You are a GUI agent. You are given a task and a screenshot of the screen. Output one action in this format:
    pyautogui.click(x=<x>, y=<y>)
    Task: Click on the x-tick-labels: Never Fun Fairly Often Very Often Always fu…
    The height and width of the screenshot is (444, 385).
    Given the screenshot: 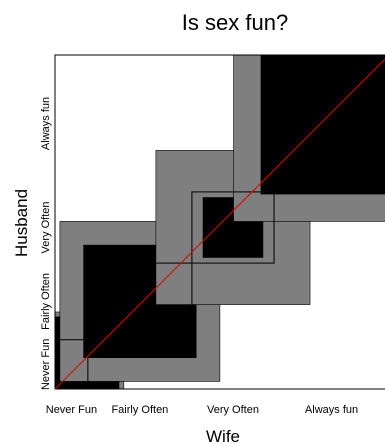 What is the action you would take?
    pyautogui.click(x=202, y=410)
    